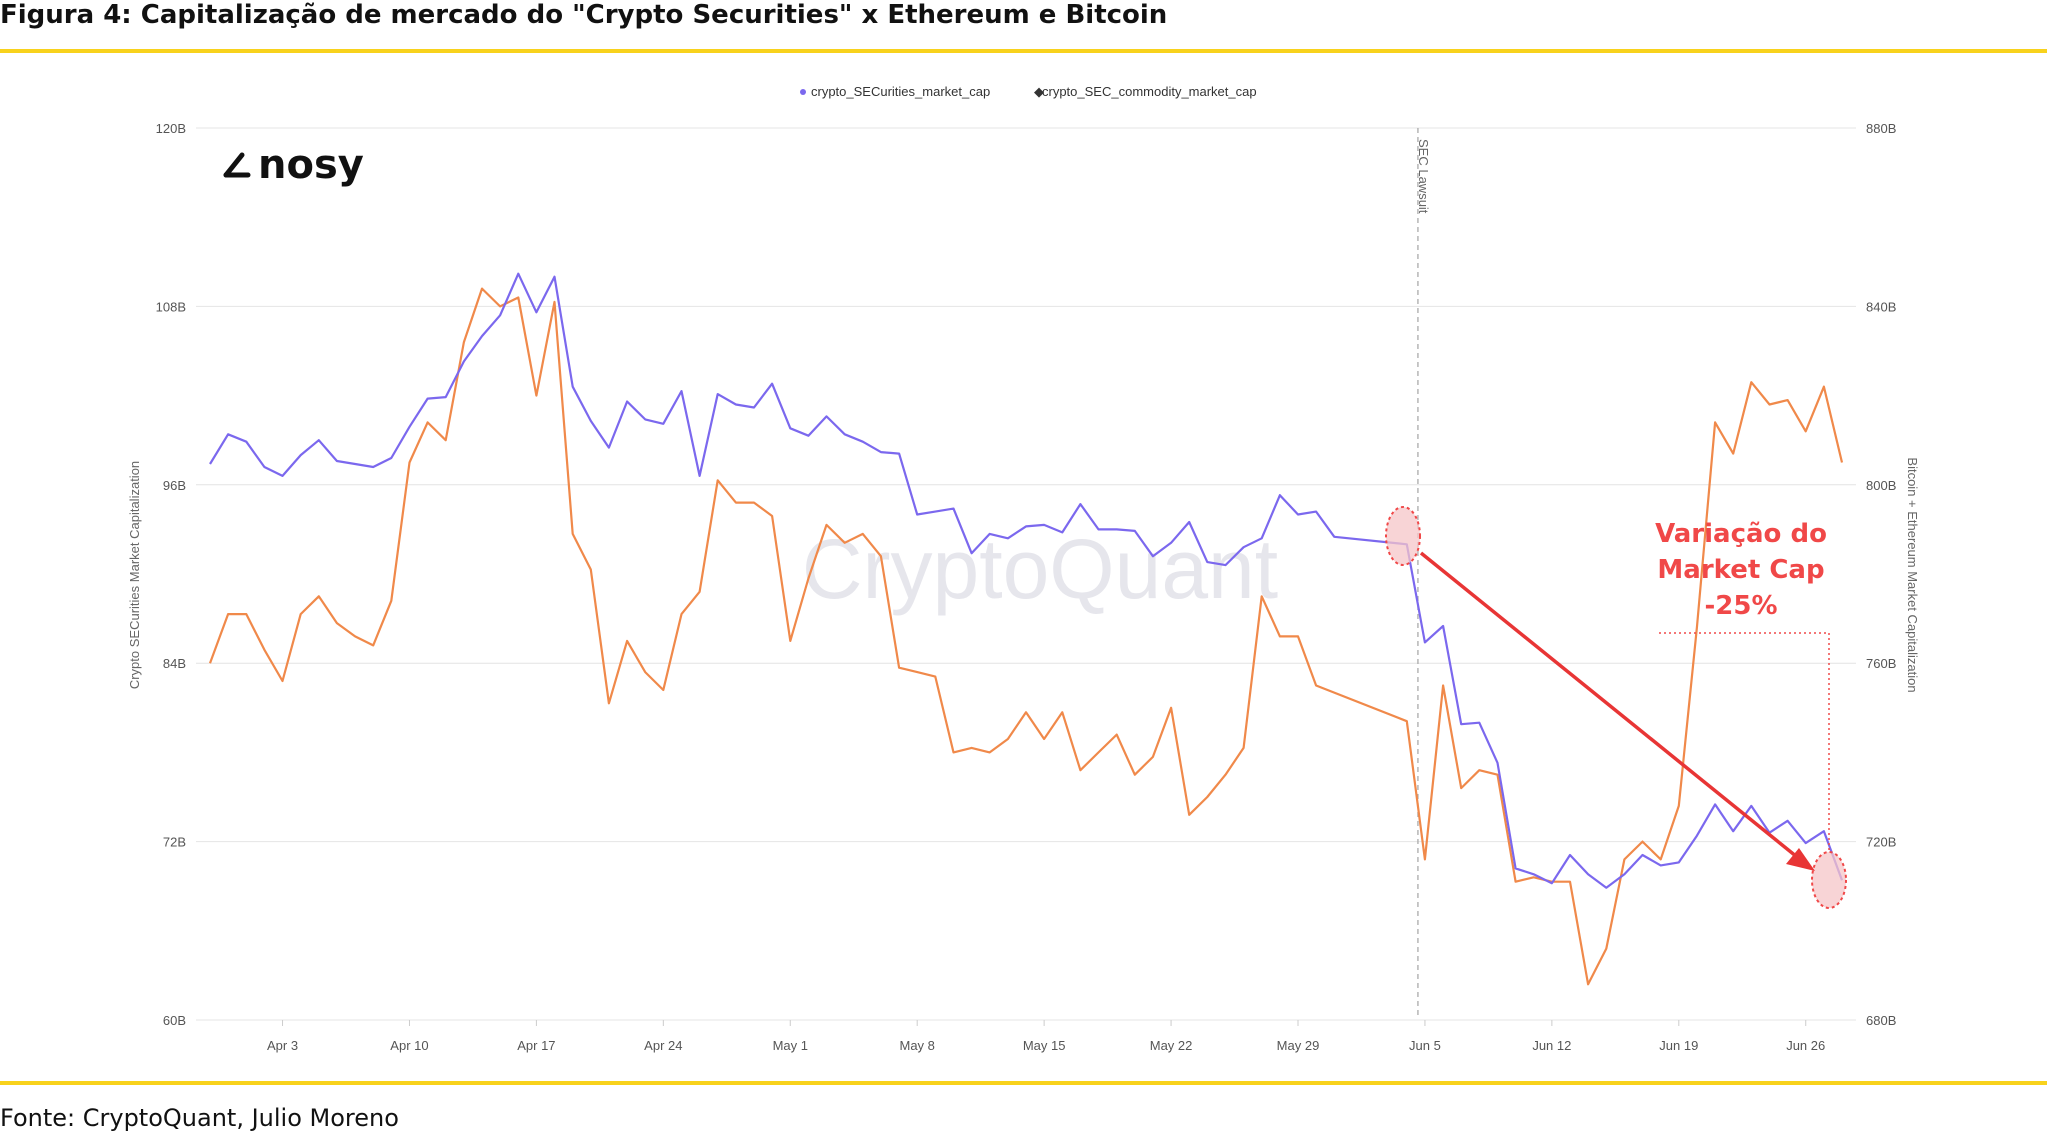 This screenshot has height=1139, width=2047. What do you see at coordinates (1425, 1045) in the screenshot?
I see `x-tick-label: Jun 5` at bounding box center [1425, 1045].